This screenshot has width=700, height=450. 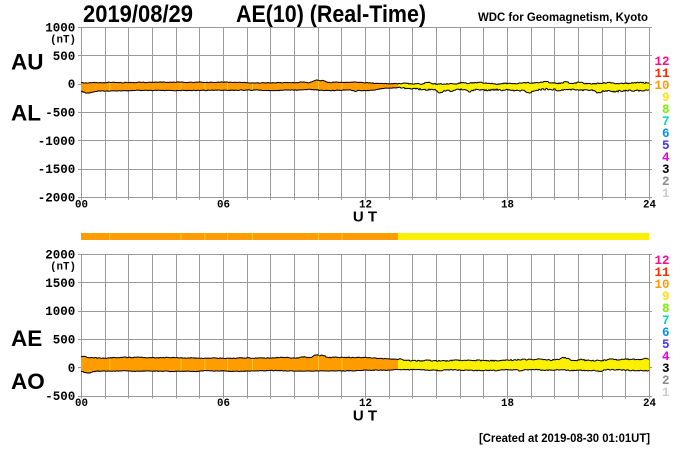 I want to click on svg-text: AU, so click(x=27, y=62).